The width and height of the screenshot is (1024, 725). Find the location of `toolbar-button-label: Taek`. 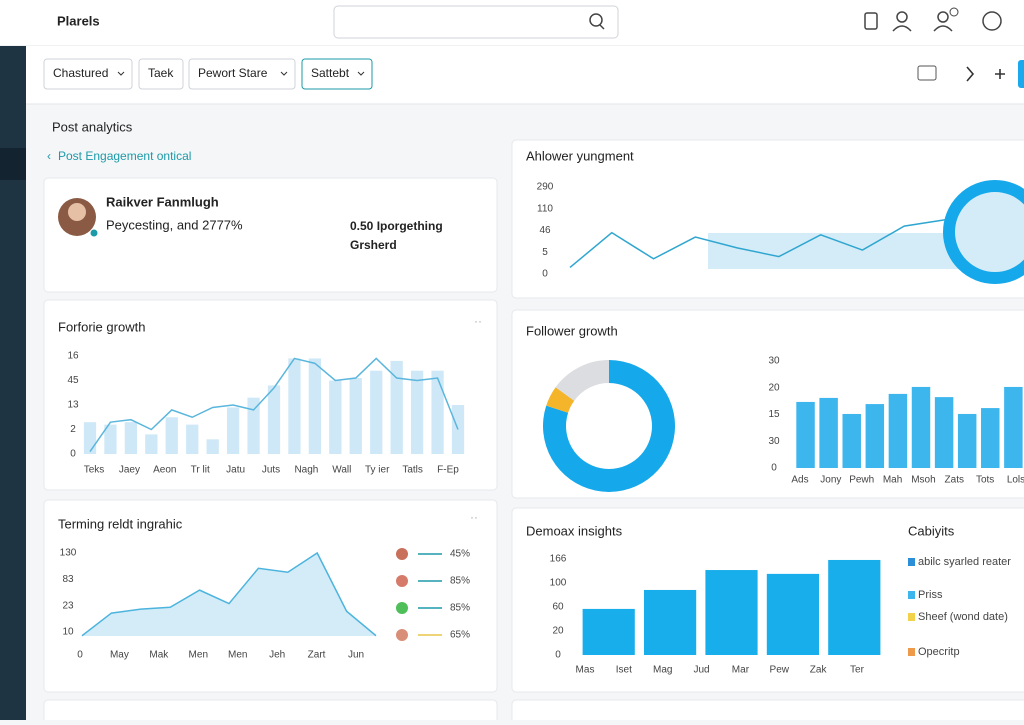

toolbar-button-label: Taek is located at coordinates (161, 73).